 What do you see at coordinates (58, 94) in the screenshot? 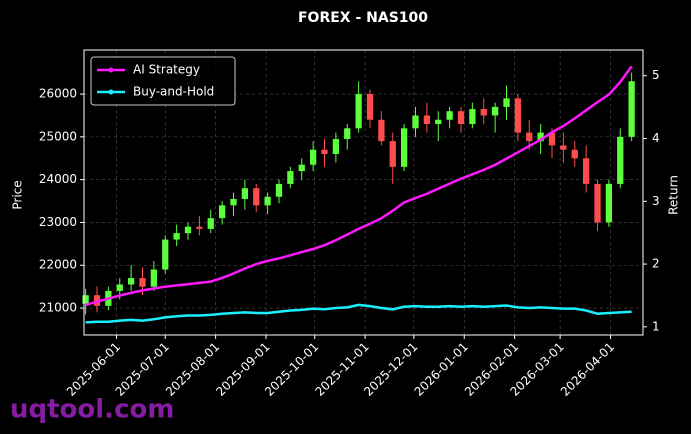
I see `y-tick-label: 26000` at bounding box center [58, 94].